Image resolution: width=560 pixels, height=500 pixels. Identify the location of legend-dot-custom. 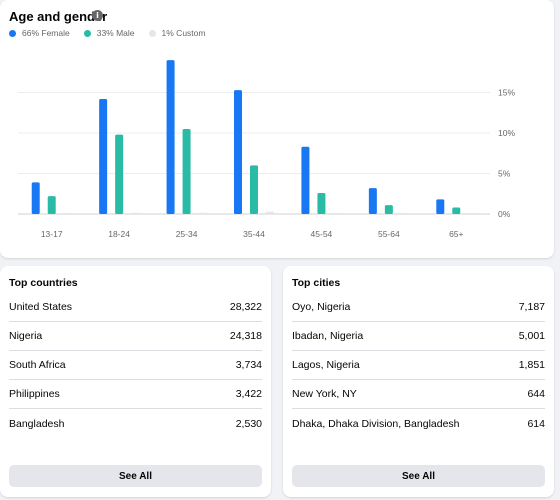
(152, 33).